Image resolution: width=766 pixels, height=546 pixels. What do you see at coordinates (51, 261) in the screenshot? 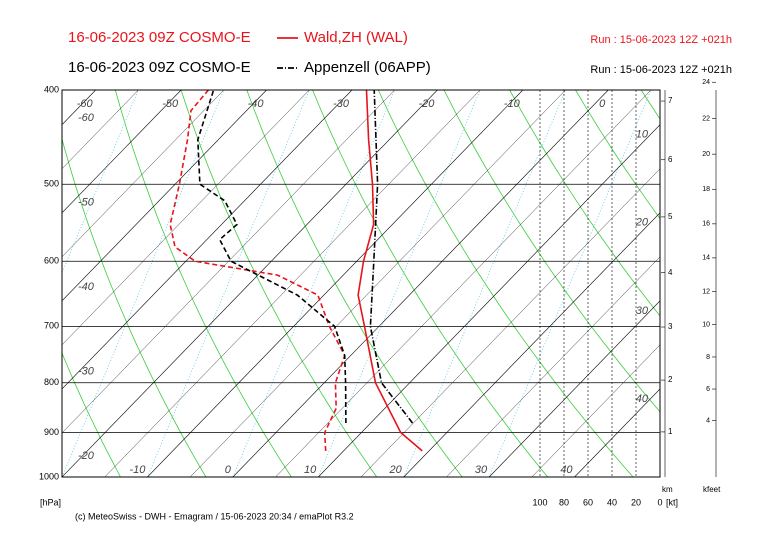
I see `y-tick-label: 600` at bounding box center [51, 261].